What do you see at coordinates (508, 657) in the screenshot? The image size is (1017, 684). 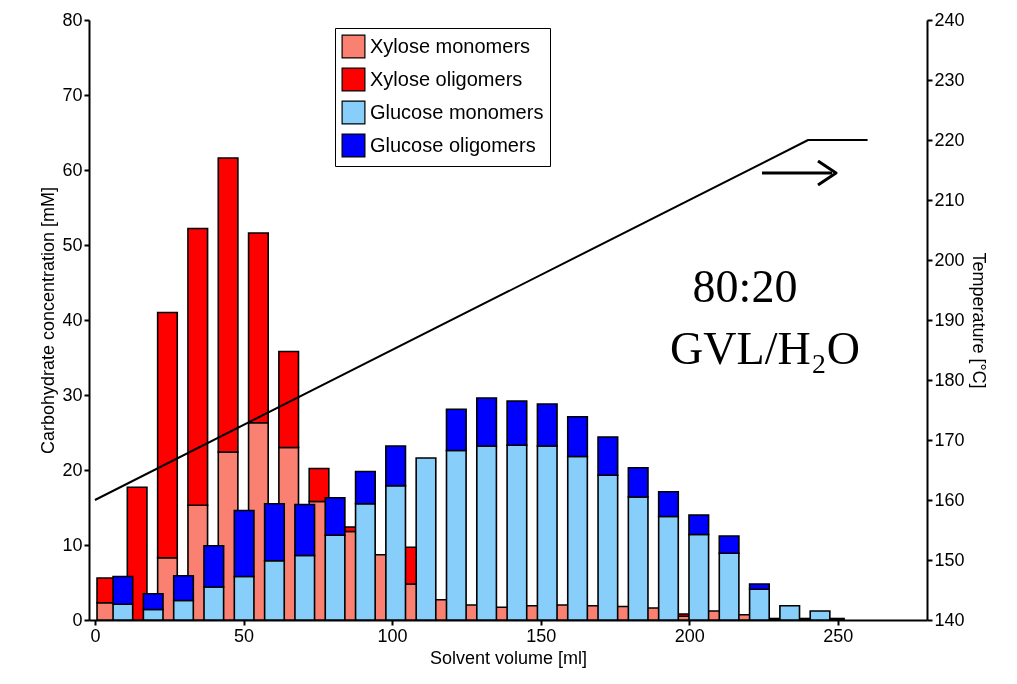 I see `x-axis-title: Solvent volume [ml]` at bounding box center [508, 657].